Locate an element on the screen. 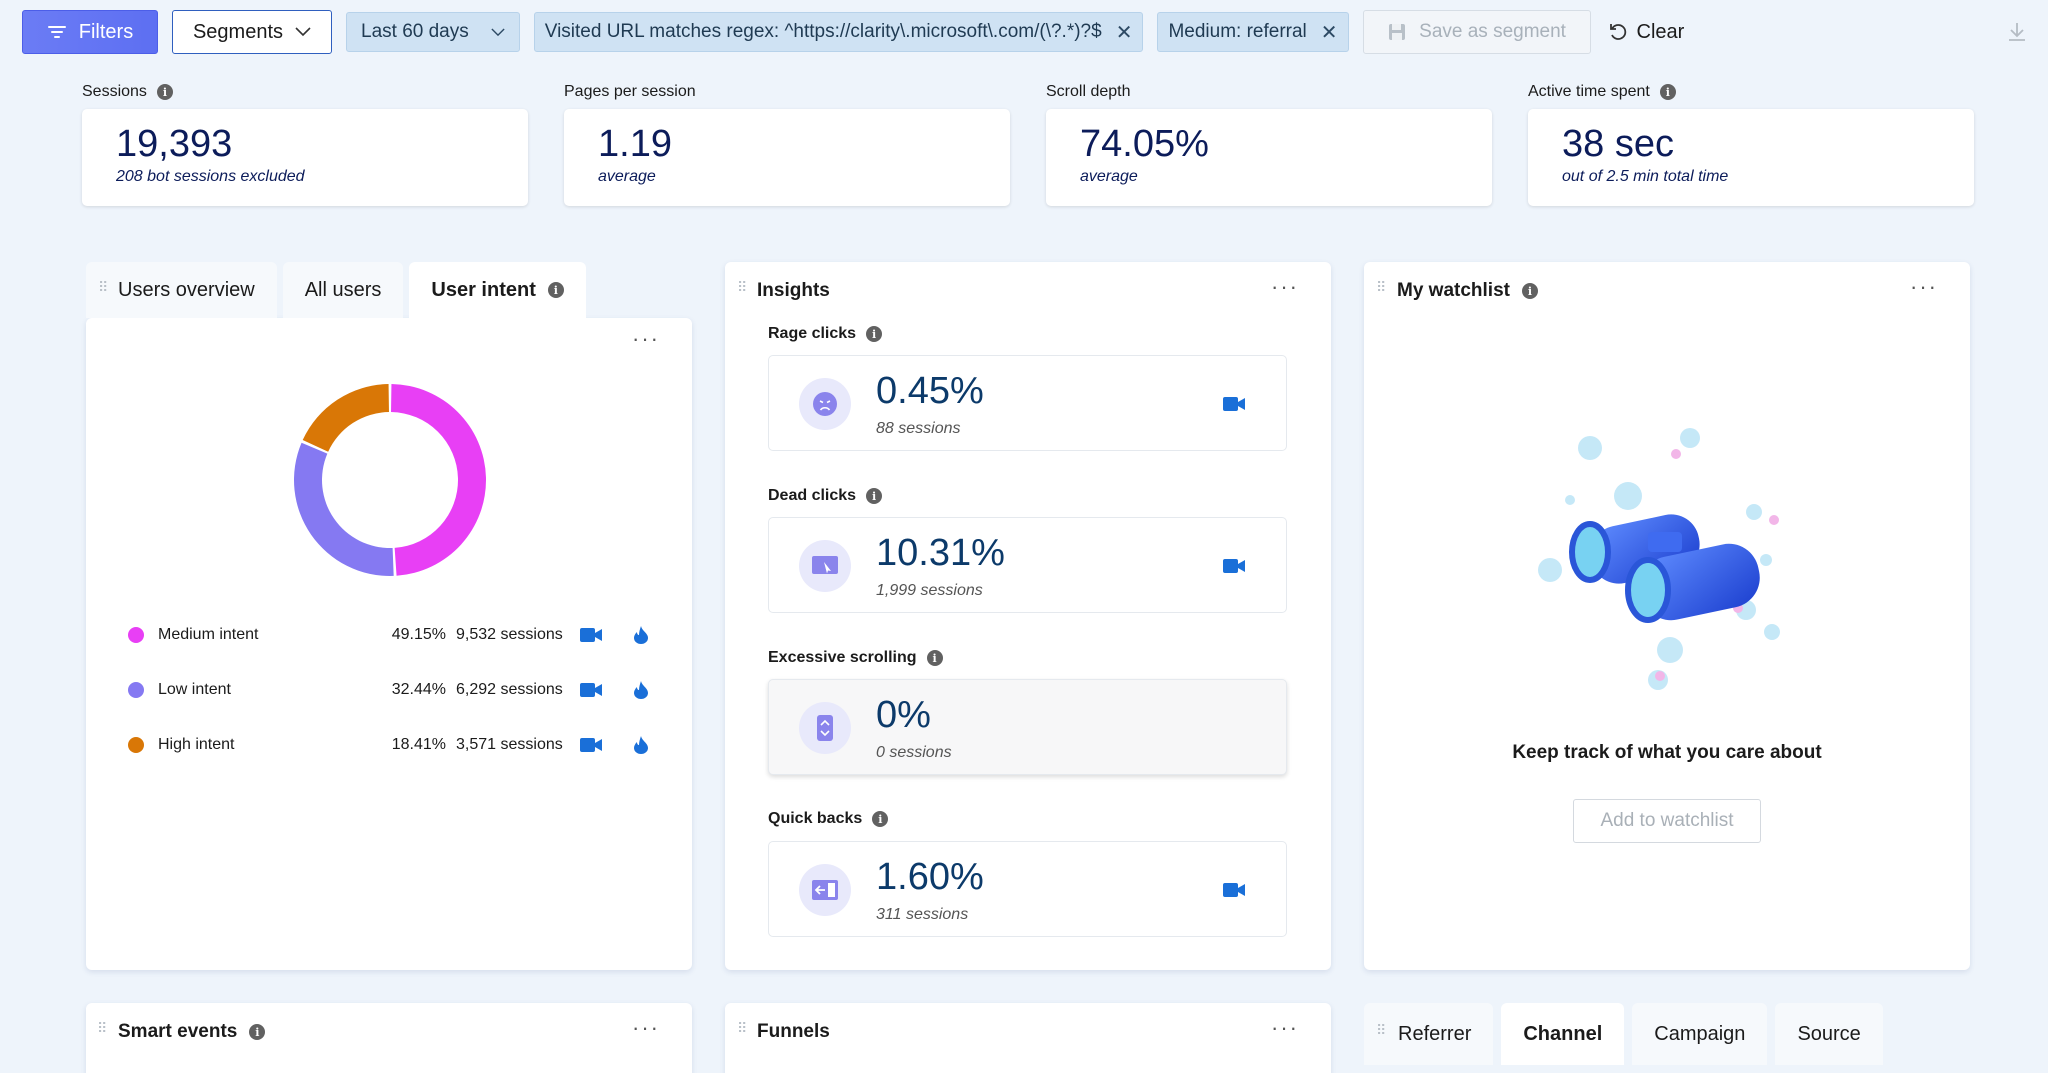 The image size is (2048, 1073). legend-pct: 32.44% is located at coordinates (418, 689).